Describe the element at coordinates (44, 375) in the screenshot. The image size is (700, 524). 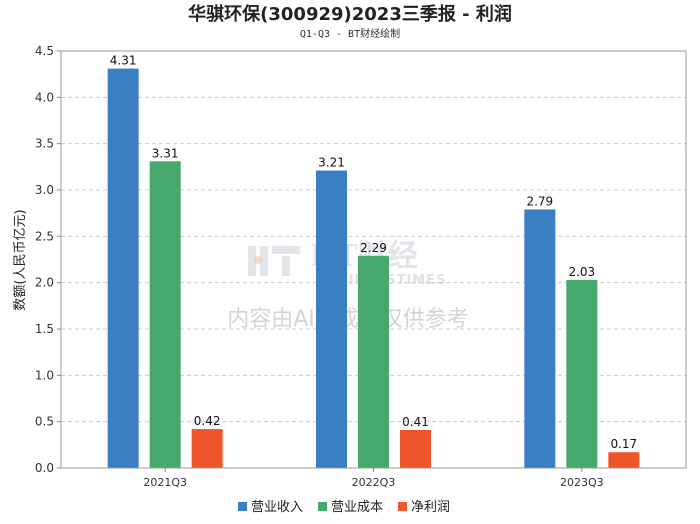
I see `y-tick-label: 1.0` at that location.